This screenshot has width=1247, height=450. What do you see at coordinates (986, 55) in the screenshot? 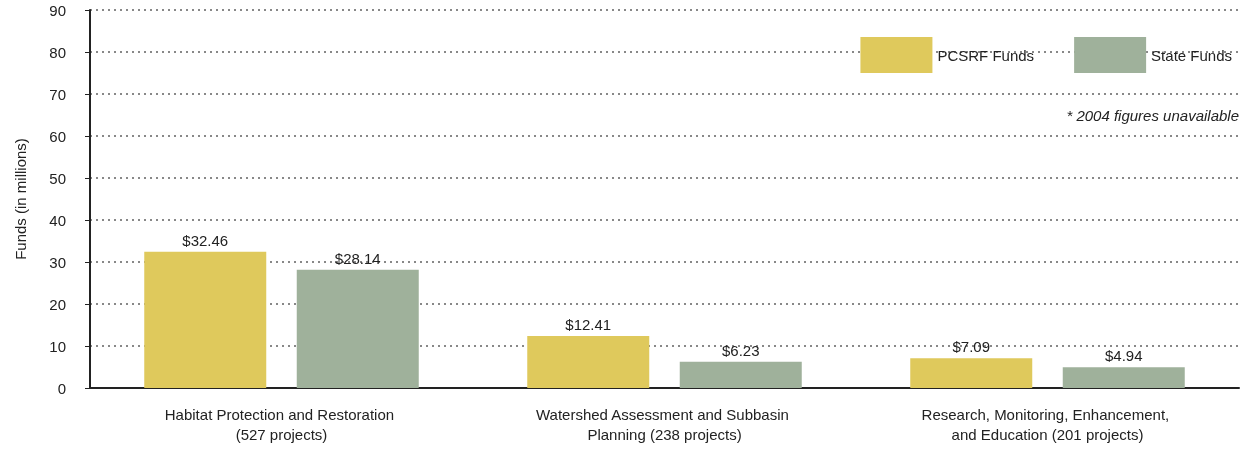
I see `legend-label: PCSRF Funds` at bounding box center [986, 55].